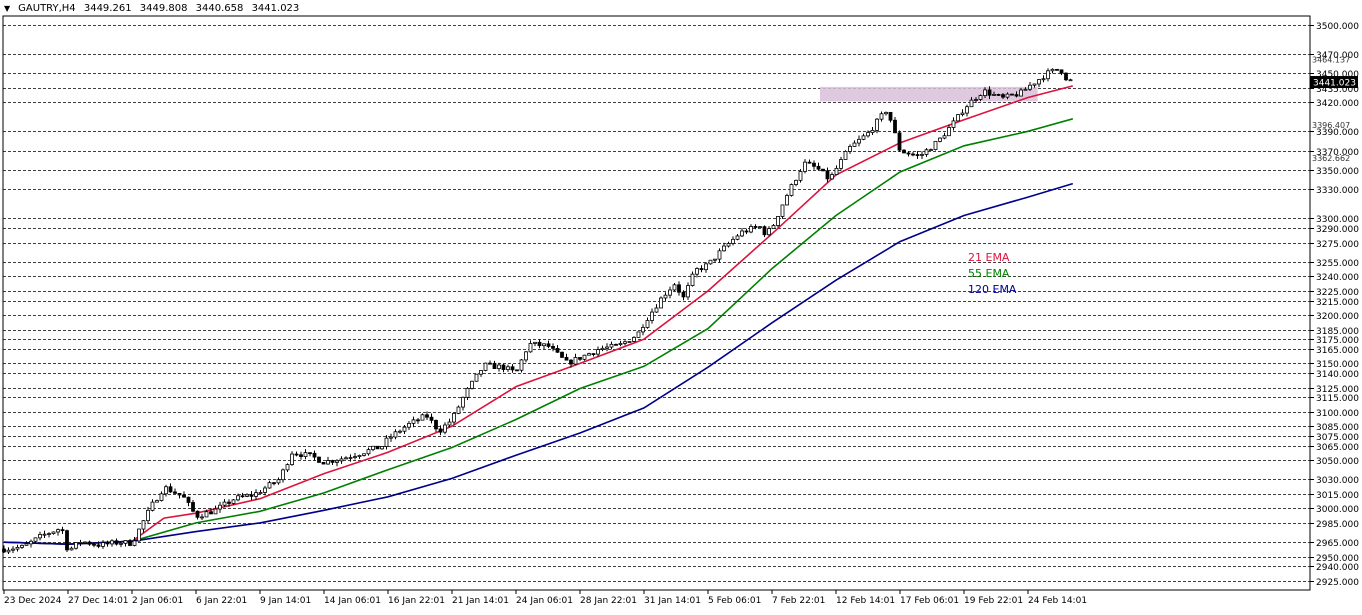 This screenshot has height=615, width=1362. What do you see at coordinates (7, 8) in the screenshot?
I see `collapse-triangle-icon: ▼` at bounding box center [7, 8].